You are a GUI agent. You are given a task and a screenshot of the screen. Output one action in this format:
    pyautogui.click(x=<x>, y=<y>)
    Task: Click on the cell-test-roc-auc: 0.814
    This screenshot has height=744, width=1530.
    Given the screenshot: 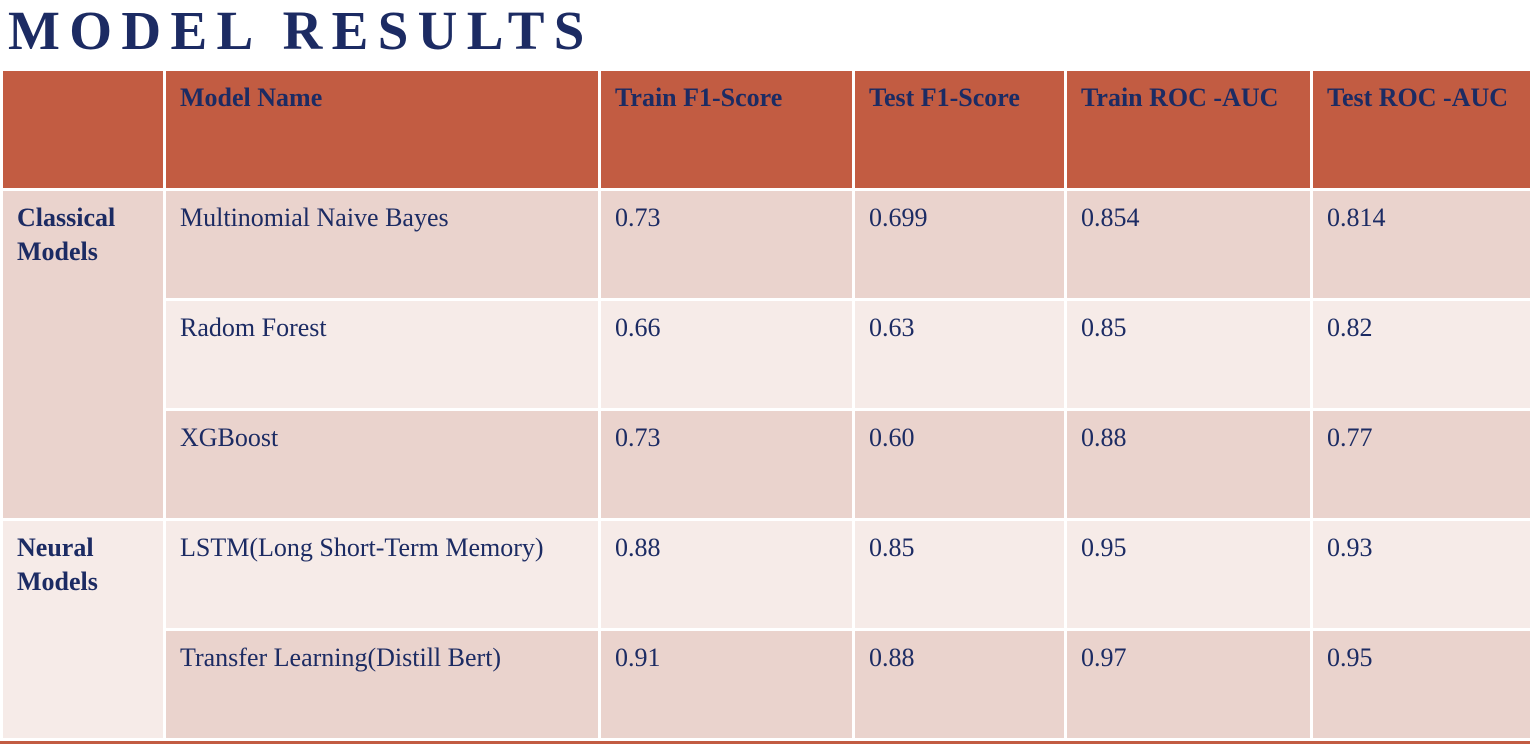 What is the action you would take?
    pyautogui.click(x=1420, y=244)
    